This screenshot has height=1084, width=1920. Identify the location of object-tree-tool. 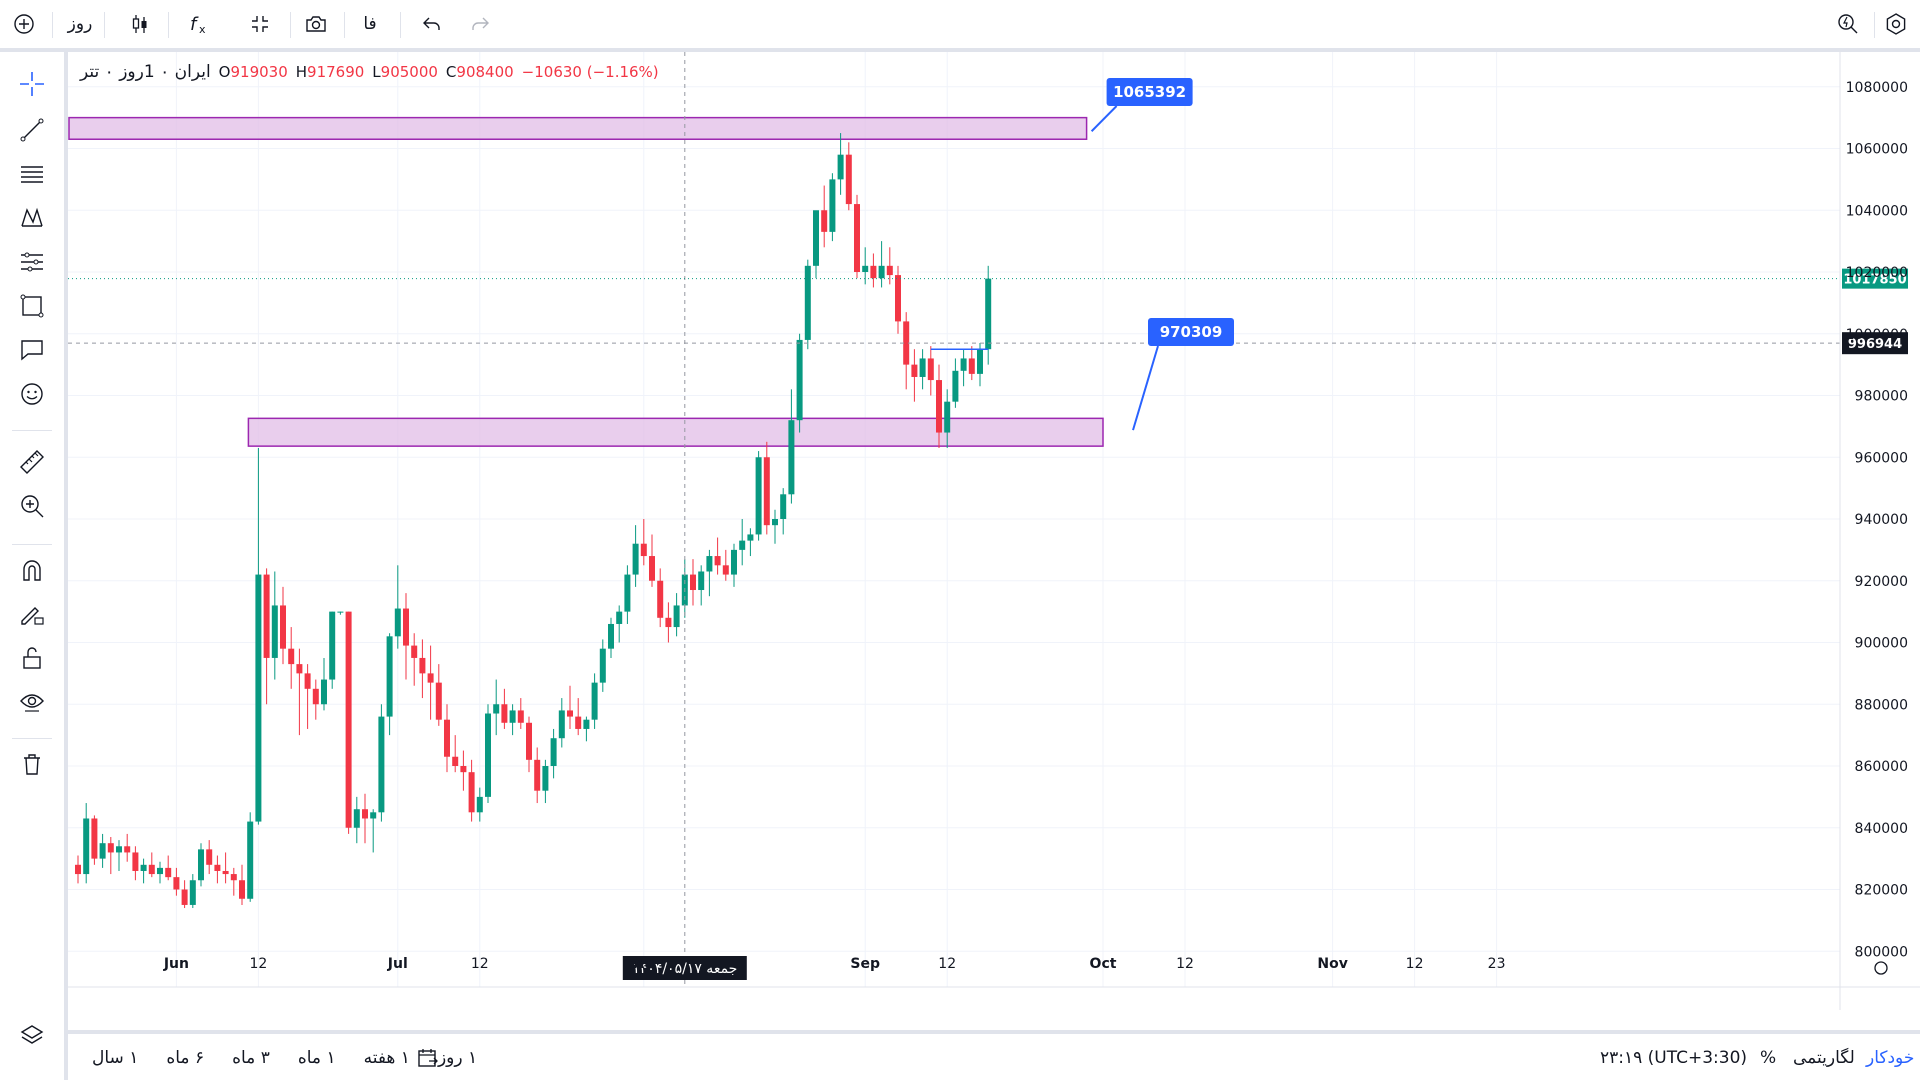
(32, 1036).